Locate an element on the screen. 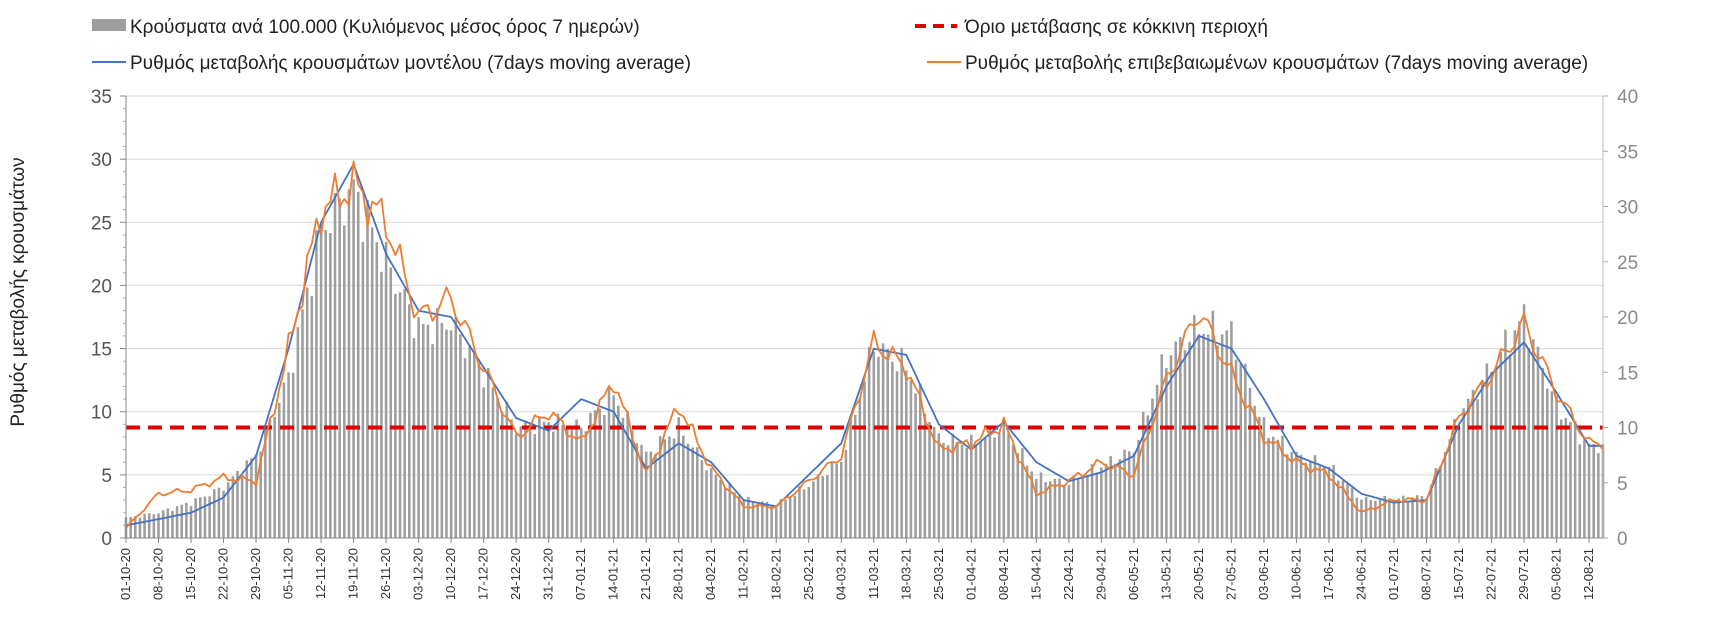  x-tick-label: 07-01-21 is located at coordinates (580, 574).